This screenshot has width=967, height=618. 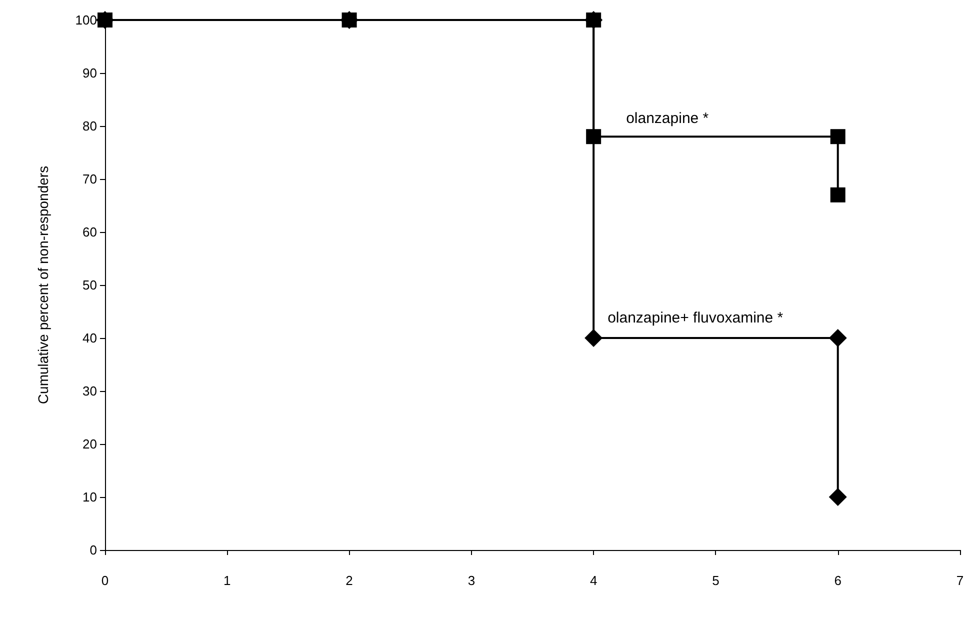 I want to click on y-tick-label: 50, so click(x=89, y=285).